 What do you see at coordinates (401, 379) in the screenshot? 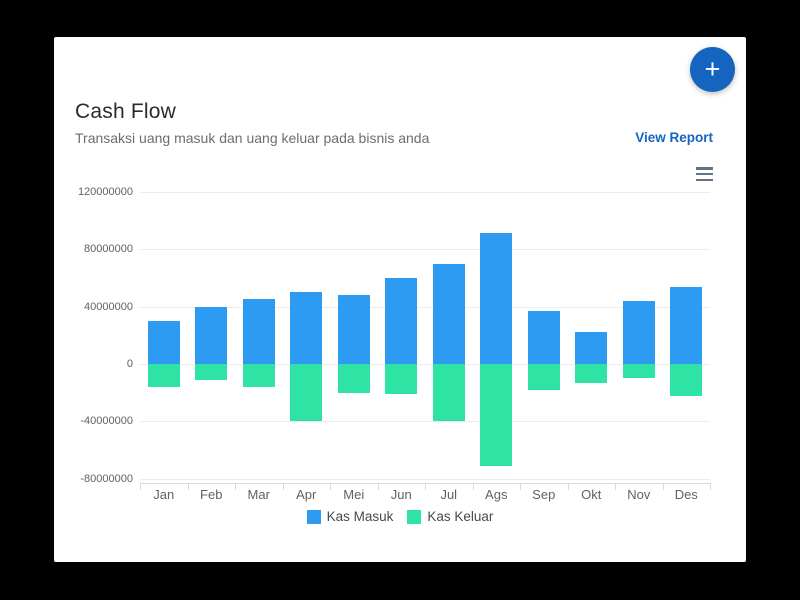
I see `bar-kas-keluar-jun` at bounding box center [401, 379].